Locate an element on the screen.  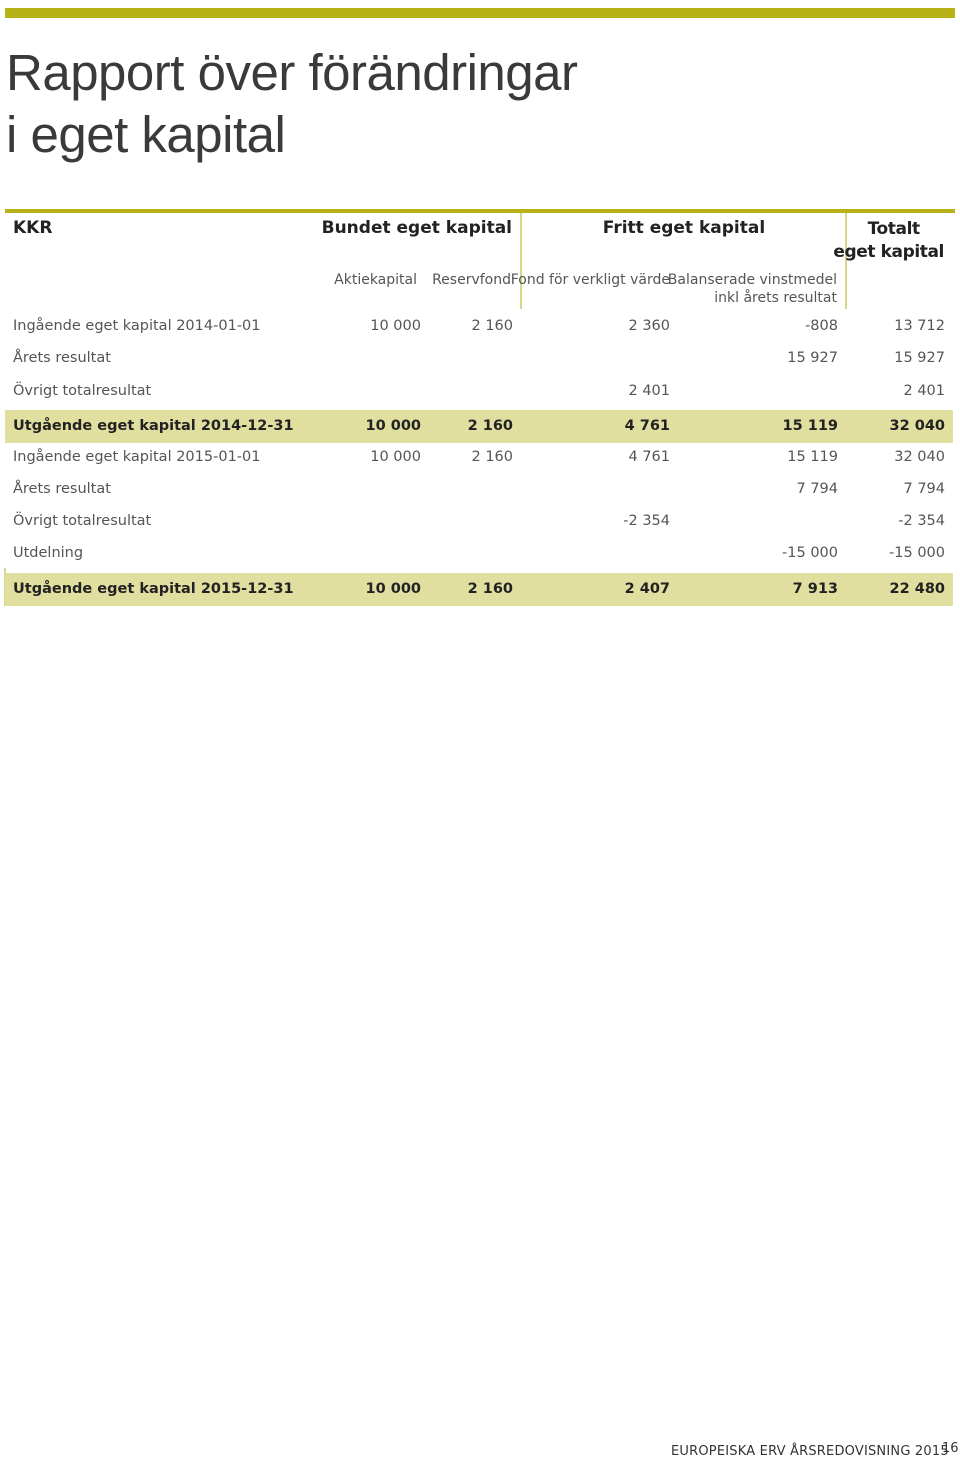
cell-fond-verkligt-varde: 2 401 is located at coordinates (649, 391).